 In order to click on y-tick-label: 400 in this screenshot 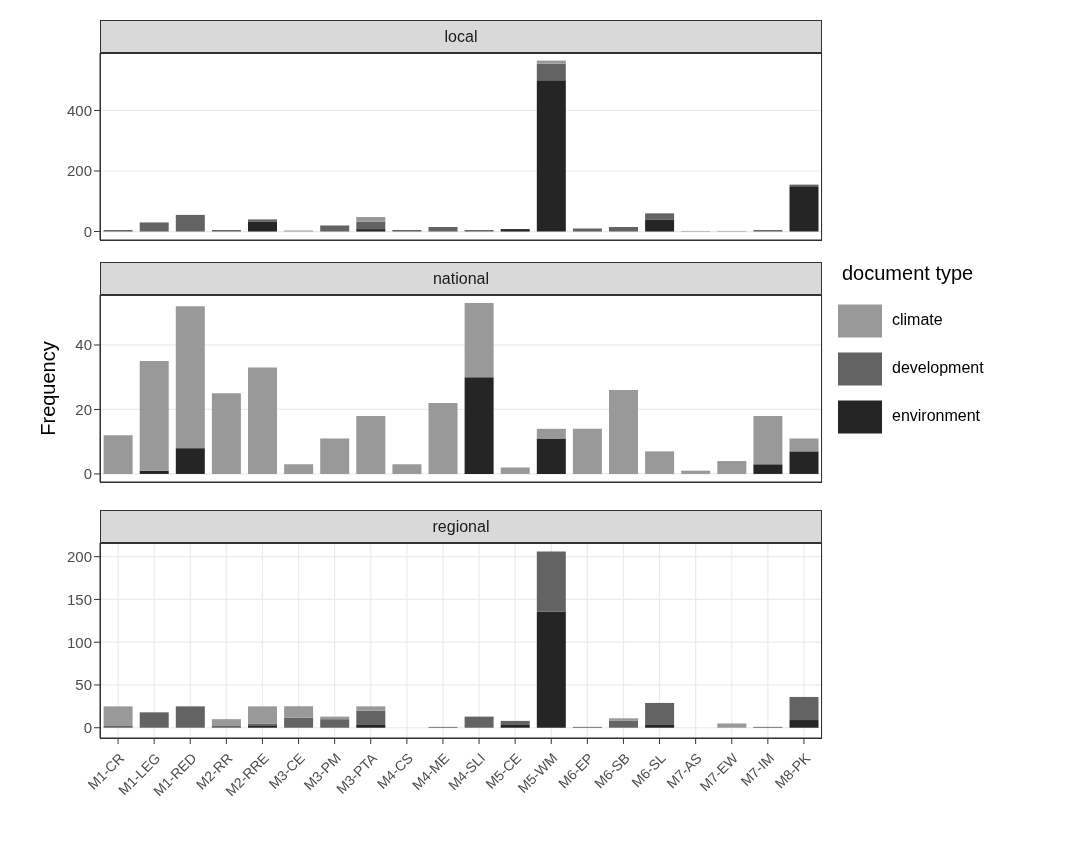, I will do `click(79, 110)`.